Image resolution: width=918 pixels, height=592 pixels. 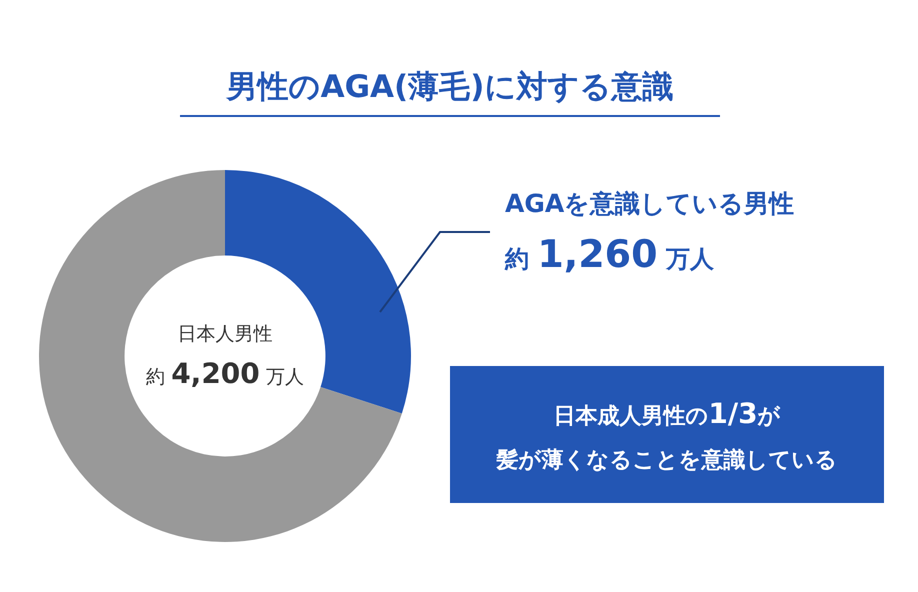 What do you see at coordinates (667, 413) in the screenshot?
I see `annotation: 日本成人男性の1/3が` at bounding box center [667, 413].